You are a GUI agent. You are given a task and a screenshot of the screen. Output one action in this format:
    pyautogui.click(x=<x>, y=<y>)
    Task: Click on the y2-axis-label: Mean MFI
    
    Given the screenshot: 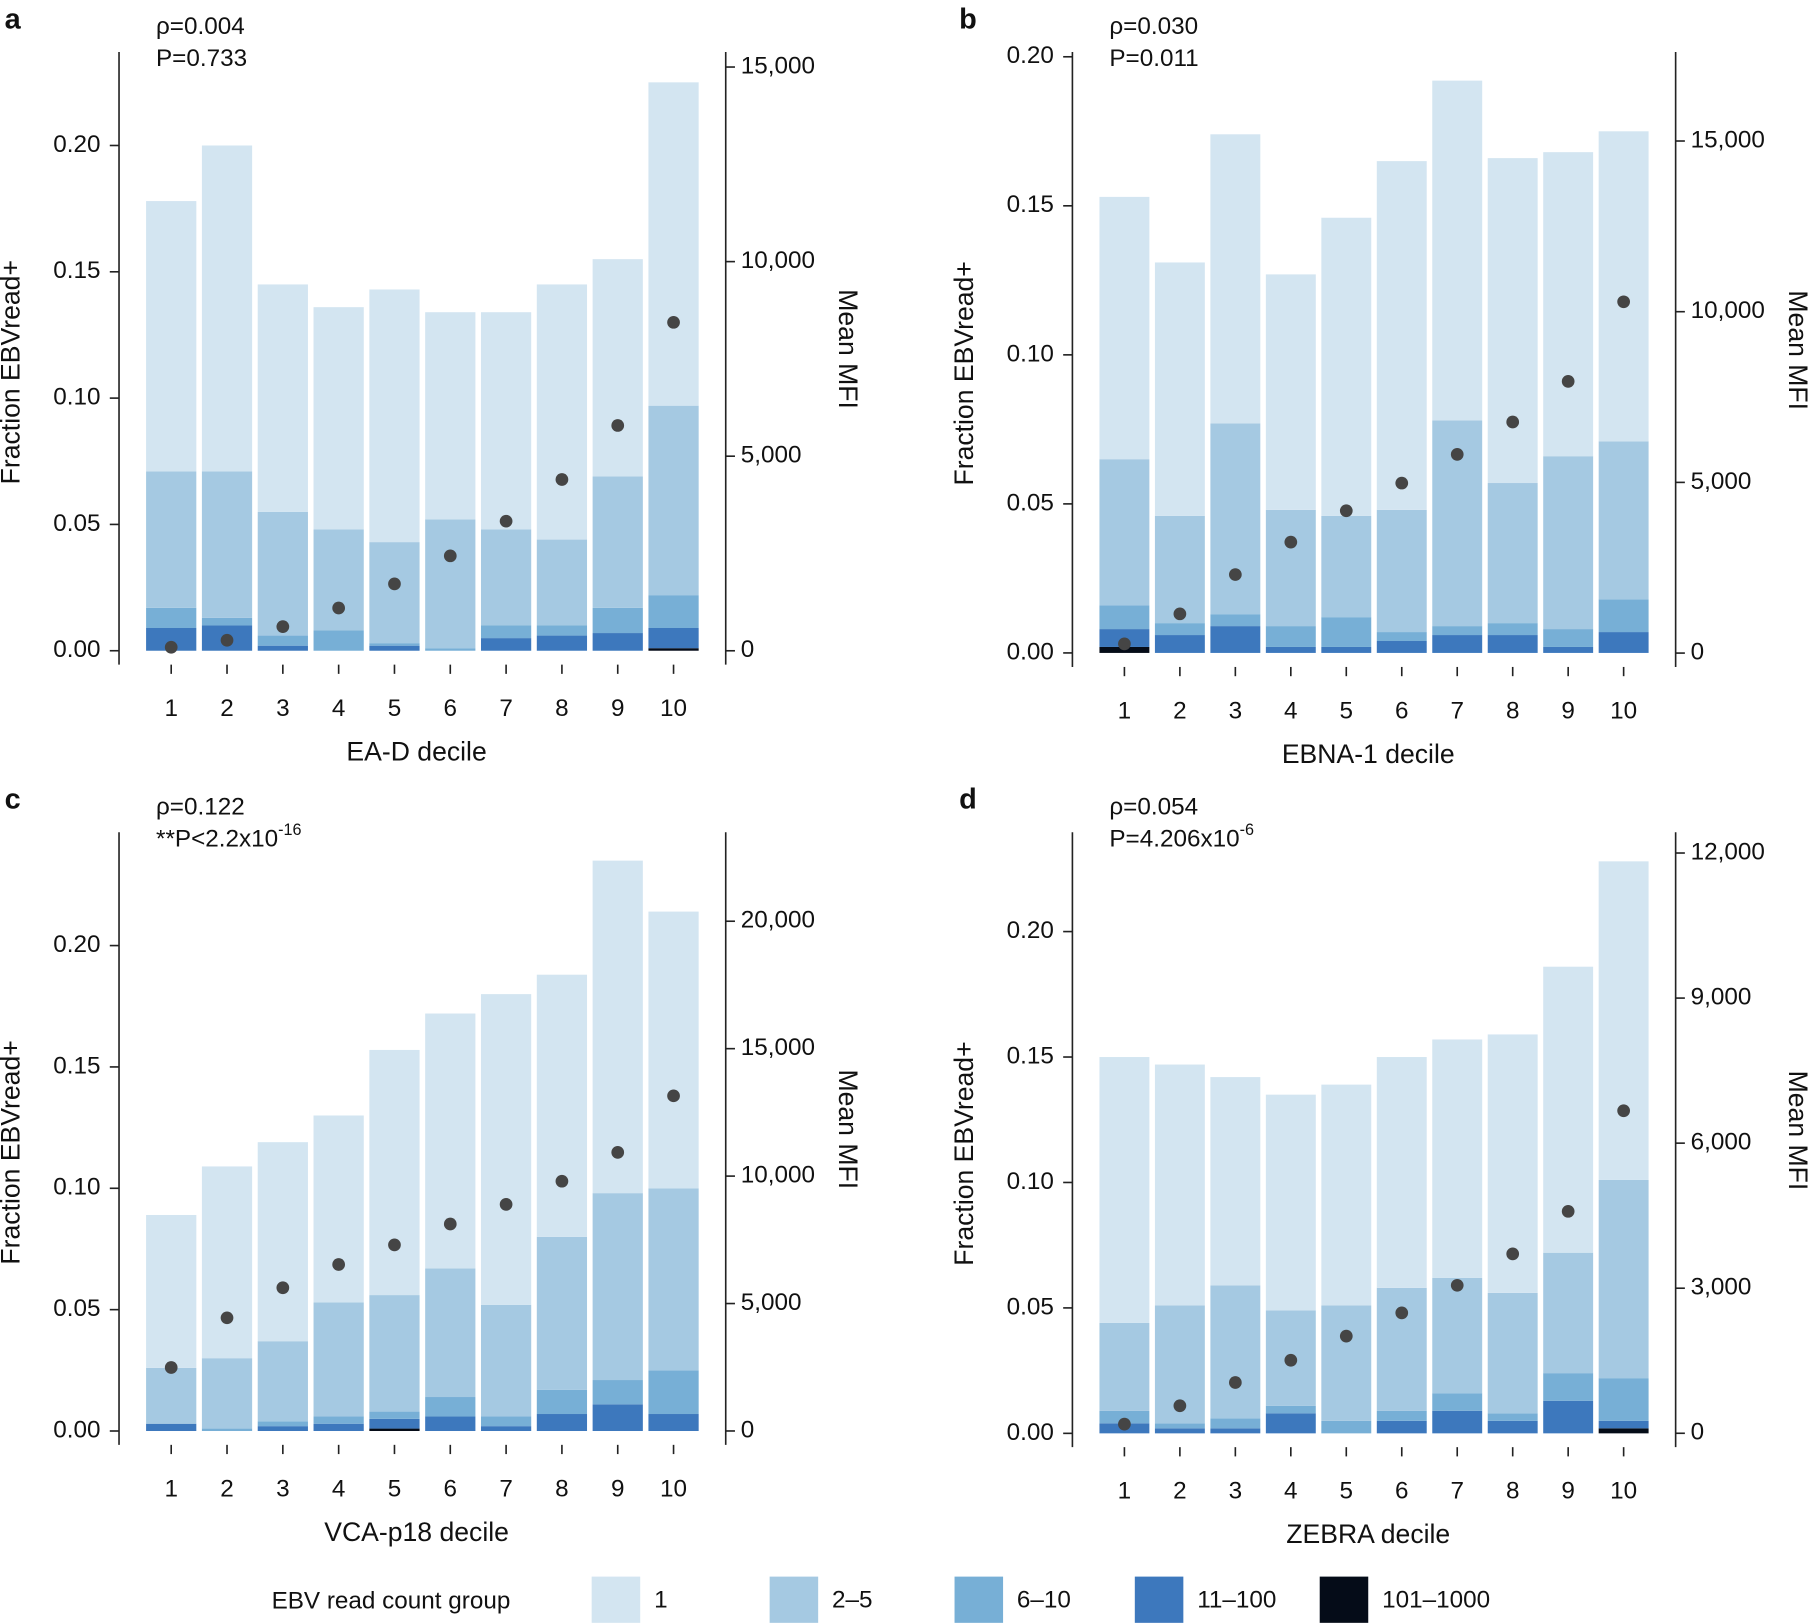 What is the action you would take?
    pyautogui.click(x=1797, y=1131)
    